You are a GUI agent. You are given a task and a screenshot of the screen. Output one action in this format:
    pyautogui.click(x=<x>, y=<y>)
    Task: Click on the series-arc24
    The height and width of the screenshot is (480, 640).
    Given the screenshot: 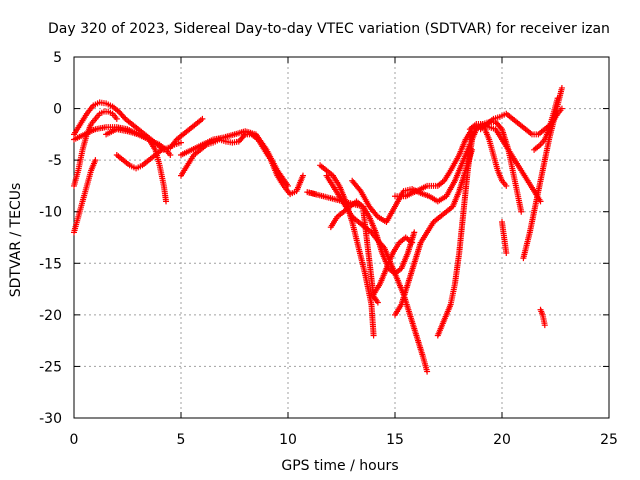 What is the action you would take?
    pyautogui.click(x=542, y=317)
    